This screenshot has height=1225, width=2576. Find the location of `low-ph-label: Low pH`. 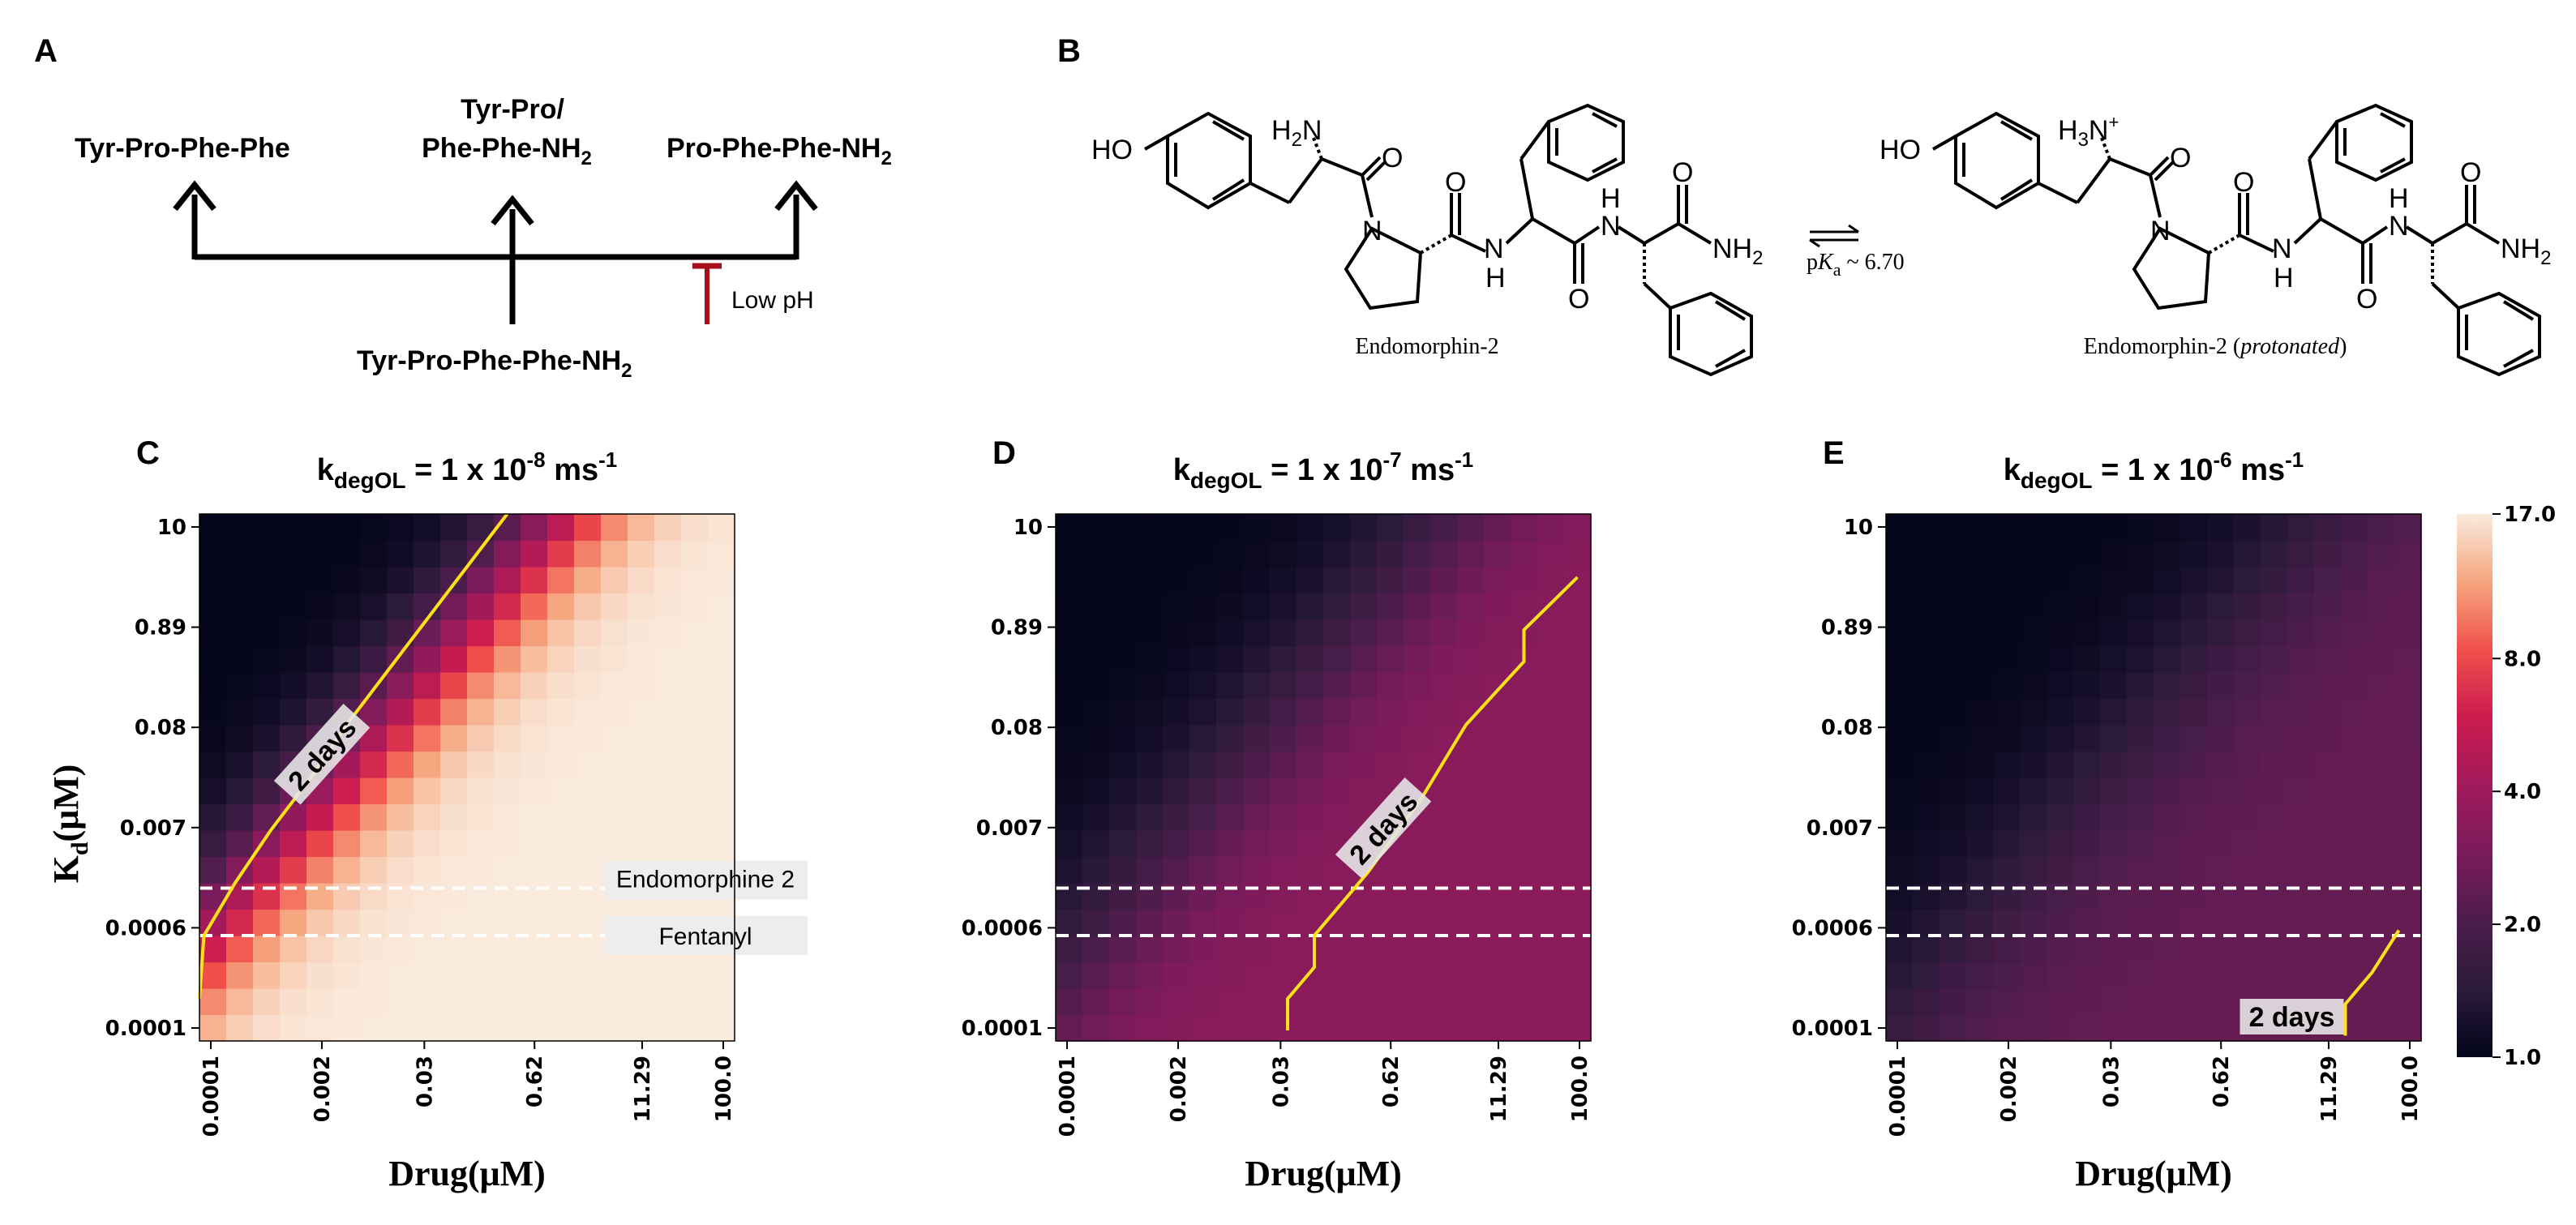

low-ph-label: Low pH is located at coordinates (772, 300).